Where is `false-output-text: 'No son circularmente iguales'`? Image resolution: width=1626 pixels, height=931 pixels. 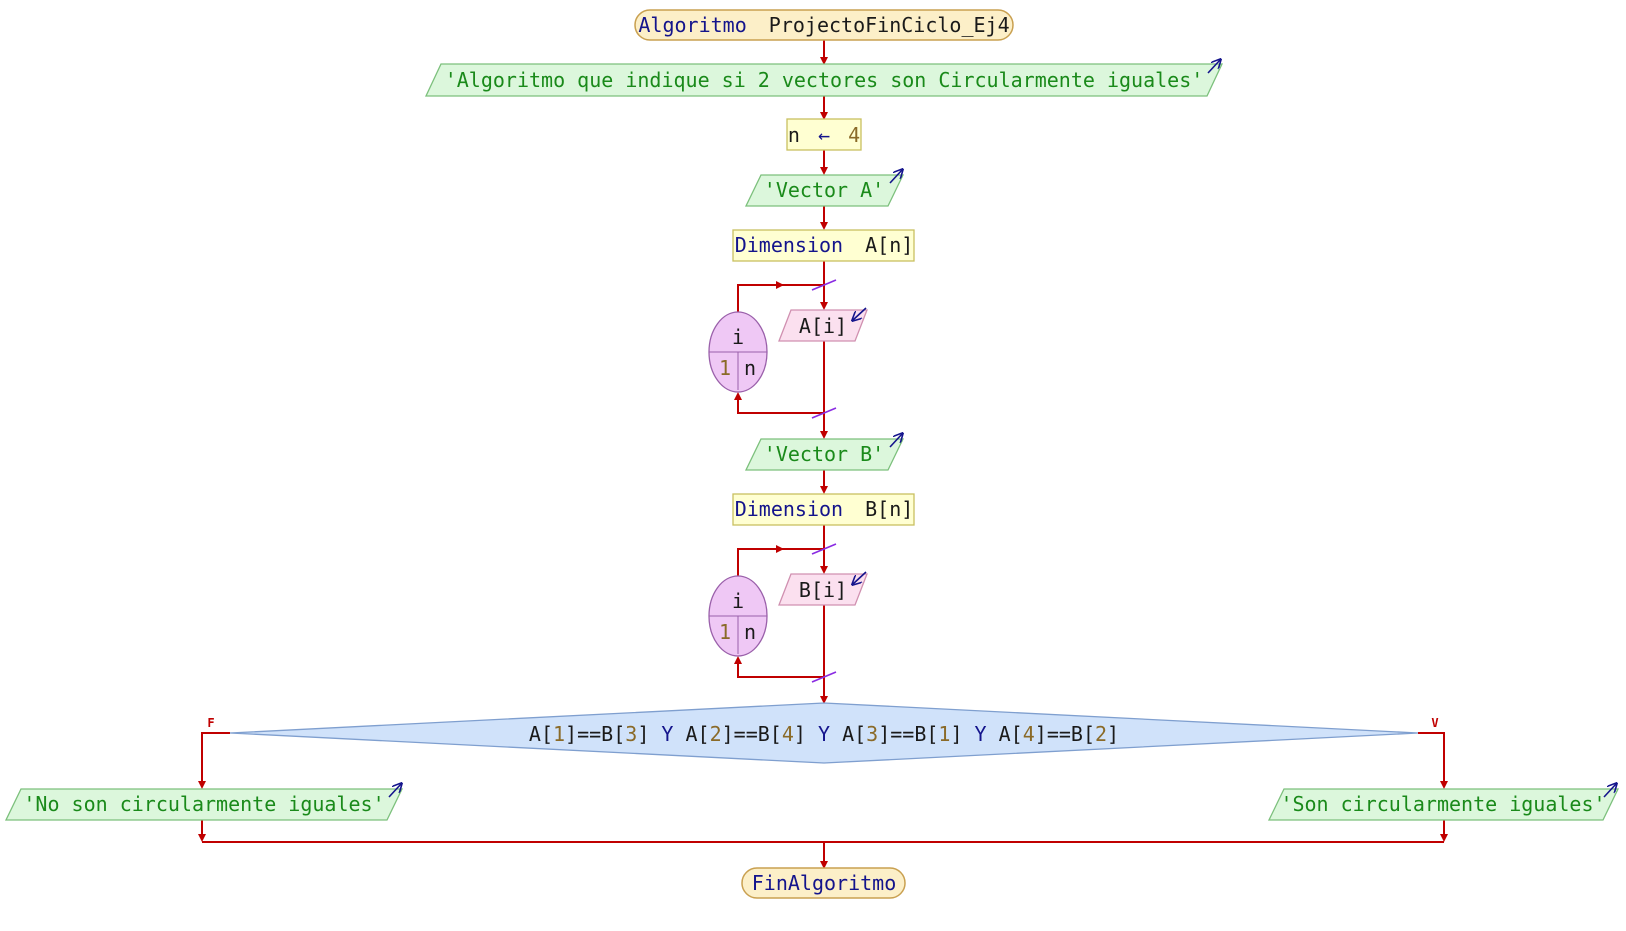 false-output-text: 'No son circularmente iguales' is located at coordinates (203, 804).